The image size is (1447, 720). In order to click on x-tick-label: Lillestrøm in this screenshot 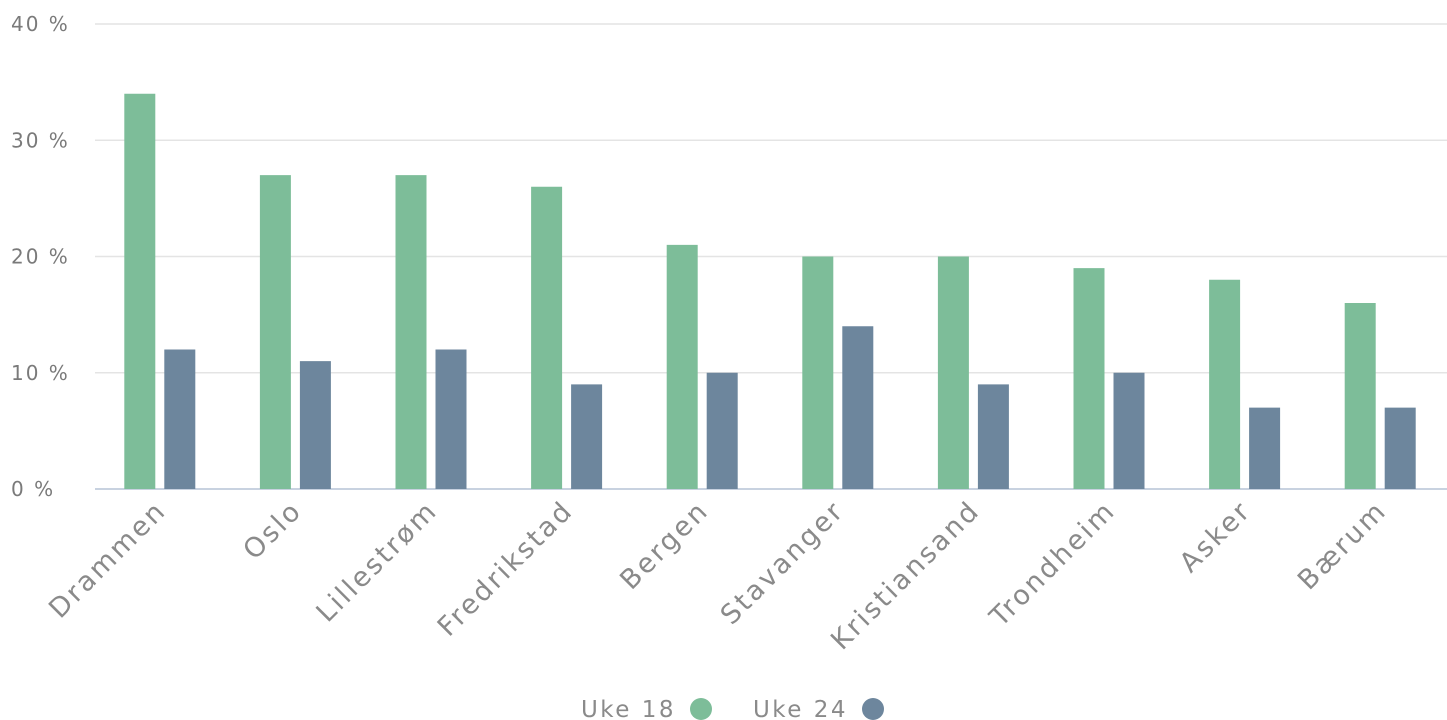, I will do `click(376, 561)`.